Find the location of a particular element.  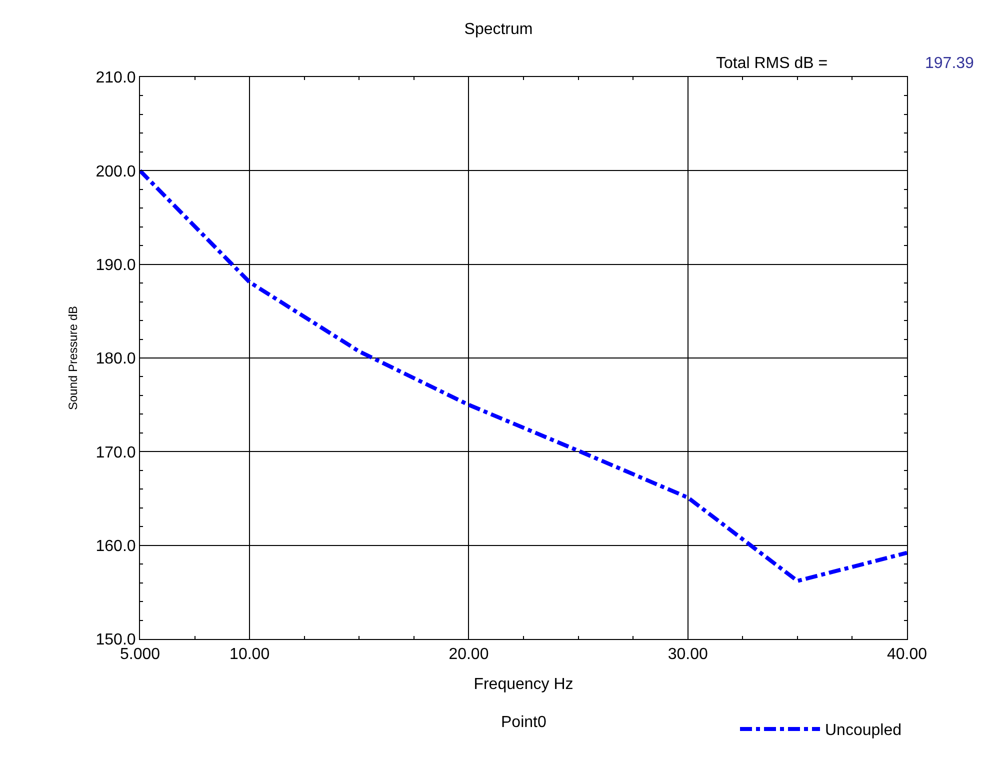

x-tick-label: 30.00 is located at coordinates (688, 655).